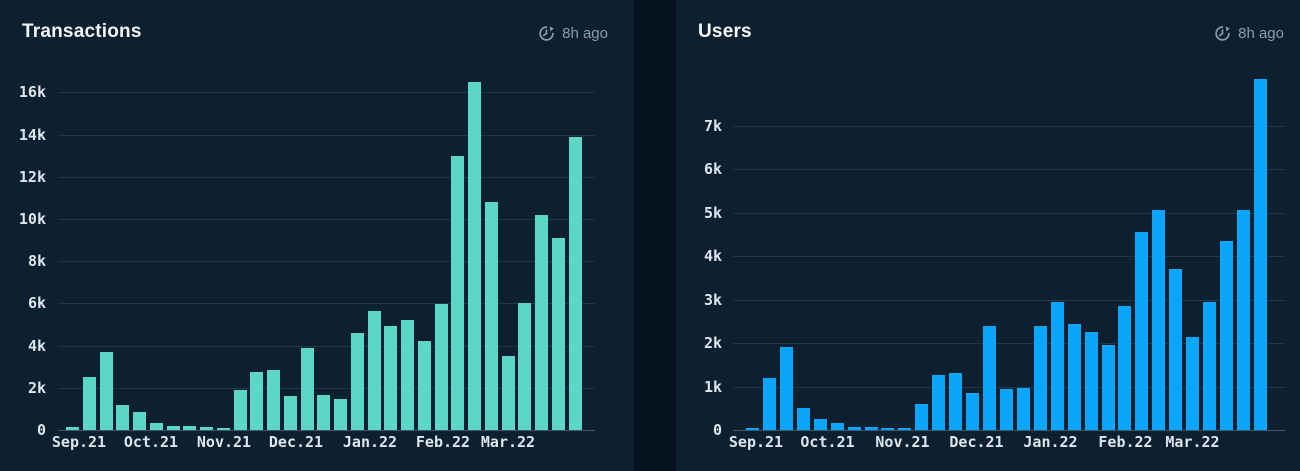 The image size is (1300, 471). Describe the element at coordinates (32, 176) in the screenshot. I see `y-axis-tick-label: 12k` at that location.